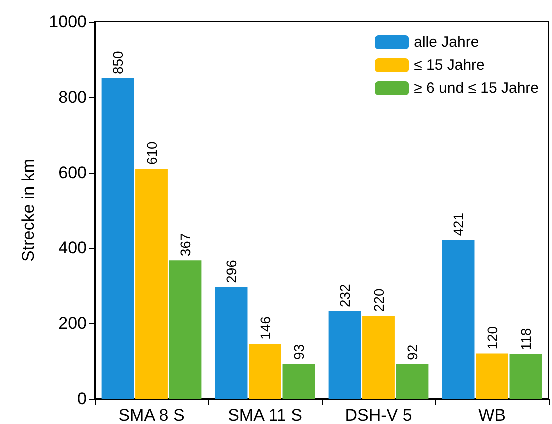 This screenshot has width=552, height=424. Describe the element at coordinates (449, 65) in the screenshot. I see `legend-label: ≤ 15 Jahre` at that location.